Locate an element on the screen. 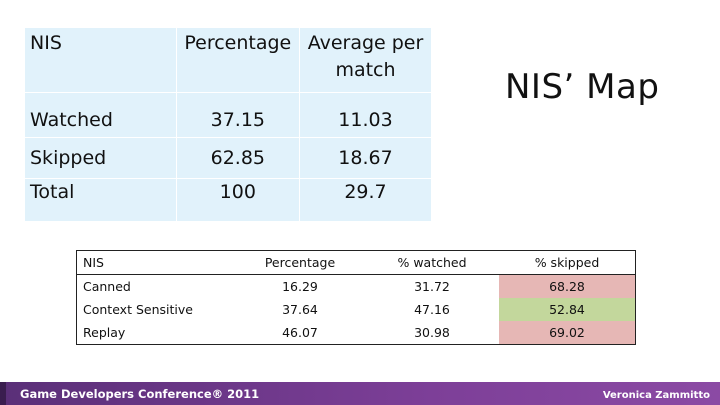 This screenshot has height=405, width=720. table-row: Canned 16.29 31.72 68.28 is located at coordinates (356, 286).